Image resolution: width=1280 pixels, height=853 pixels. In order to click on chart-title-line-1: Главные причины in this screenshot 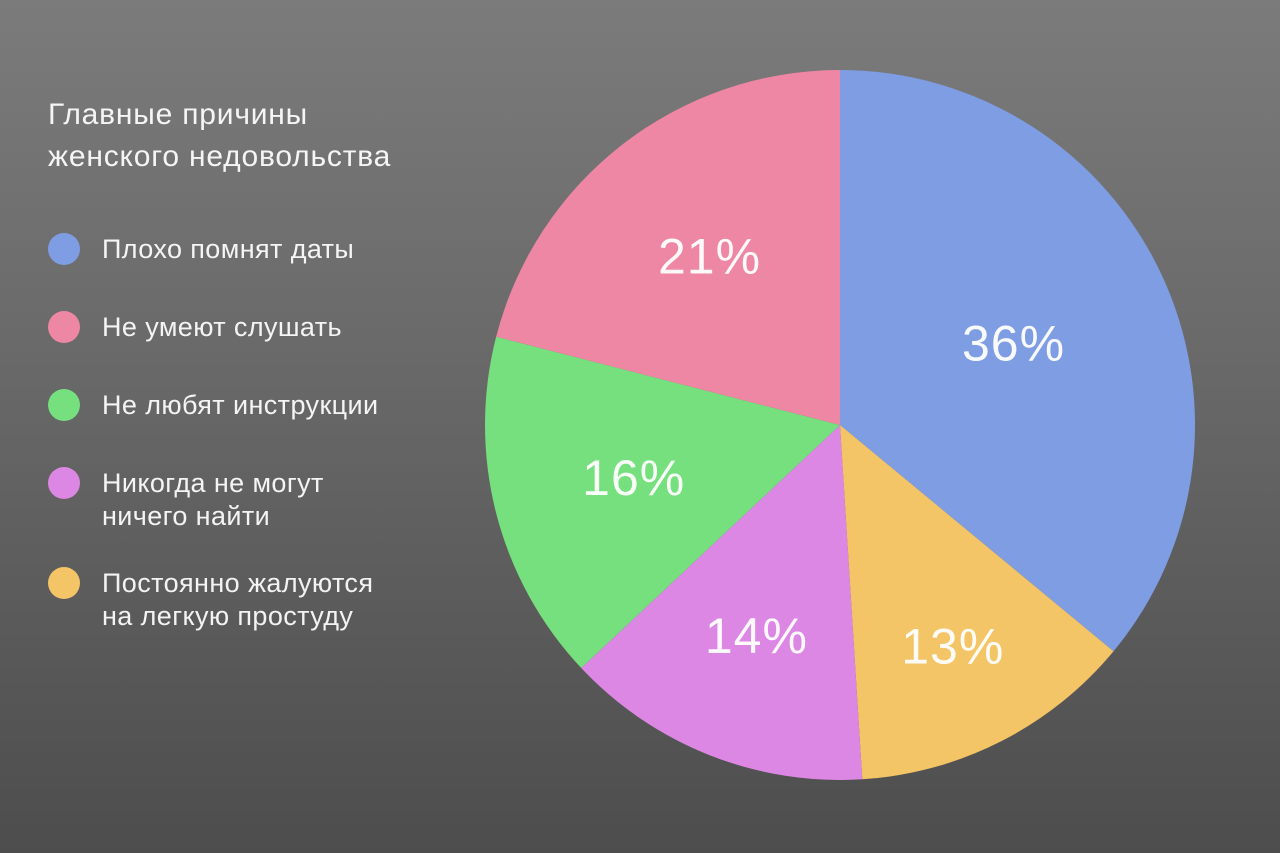, I will do `click(178, 114)`.